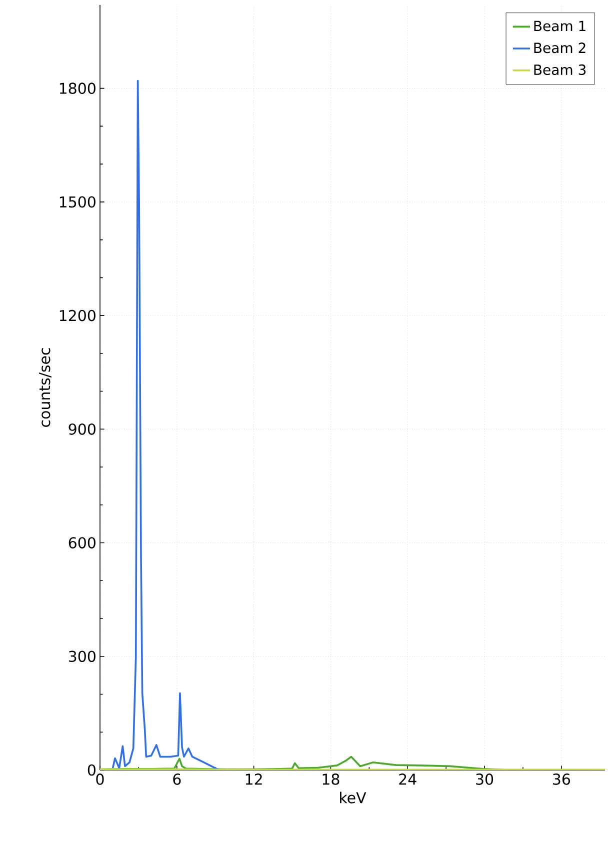 Image resolution: width=609 pixels, height=859 pixels. Describe the element at coordinates (485, 779) in the screenshot. I see `x-tick-label: 30` at that location.